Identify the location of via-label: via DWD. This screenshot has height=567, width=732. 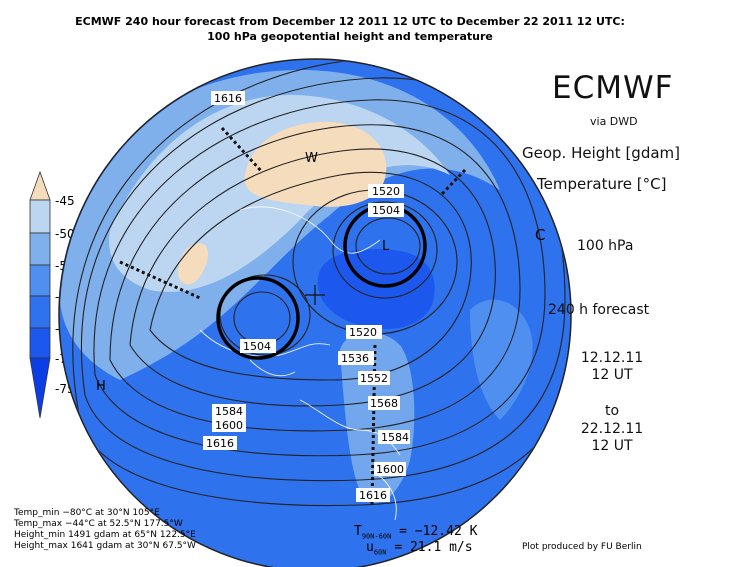
(614, 121).